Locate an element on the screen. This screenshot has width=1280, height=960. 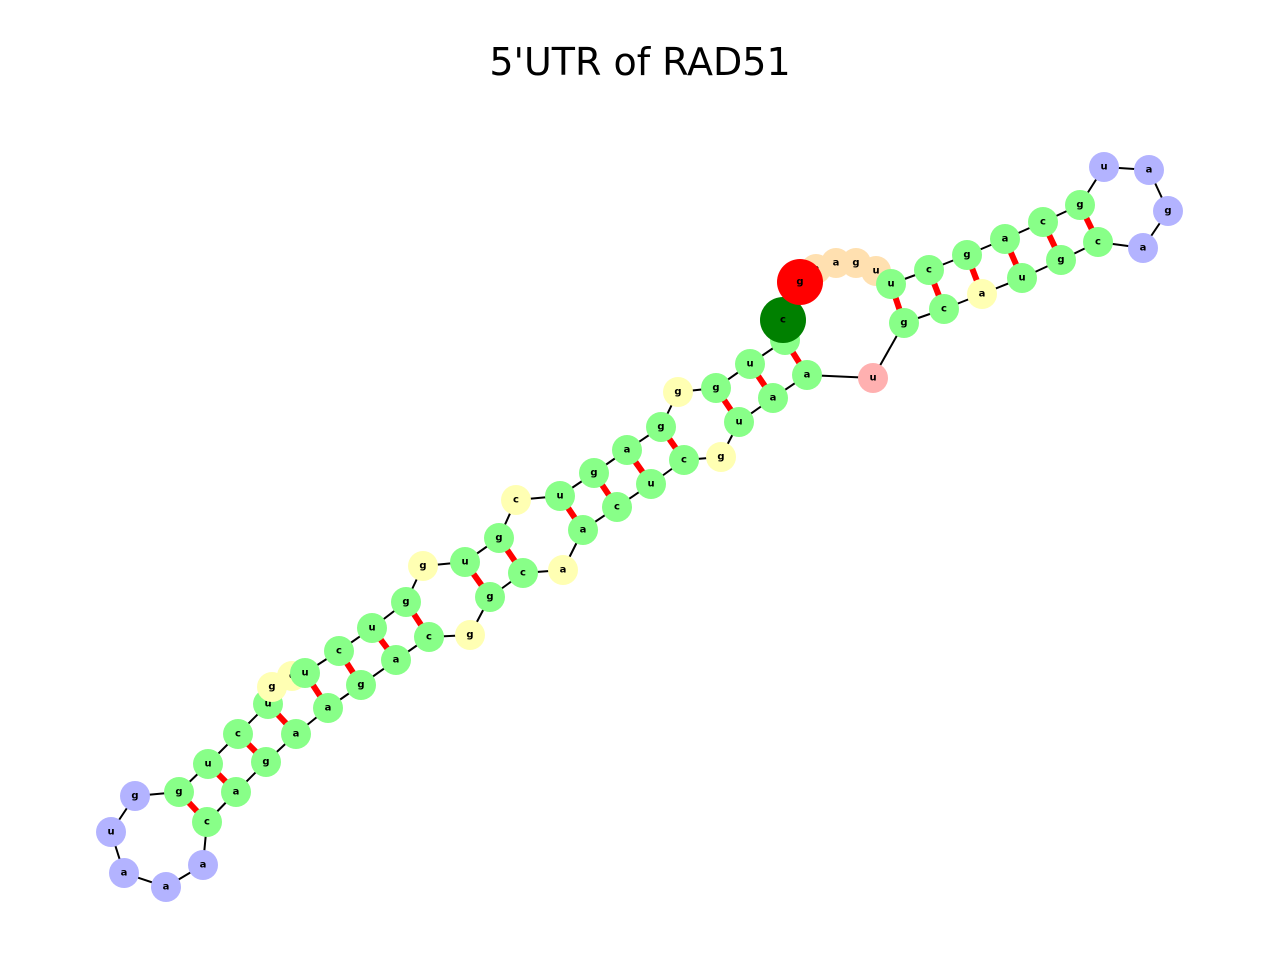
diagram-title: 5'UTR of RAD51 is located at coordinates (640, 62).